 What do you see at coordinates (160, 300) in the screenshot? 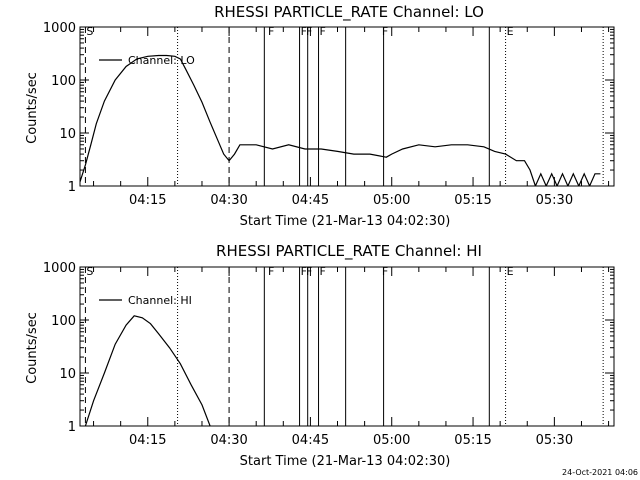
I see `legend-entry: Channel: HI` at bounding box center [160, 300].